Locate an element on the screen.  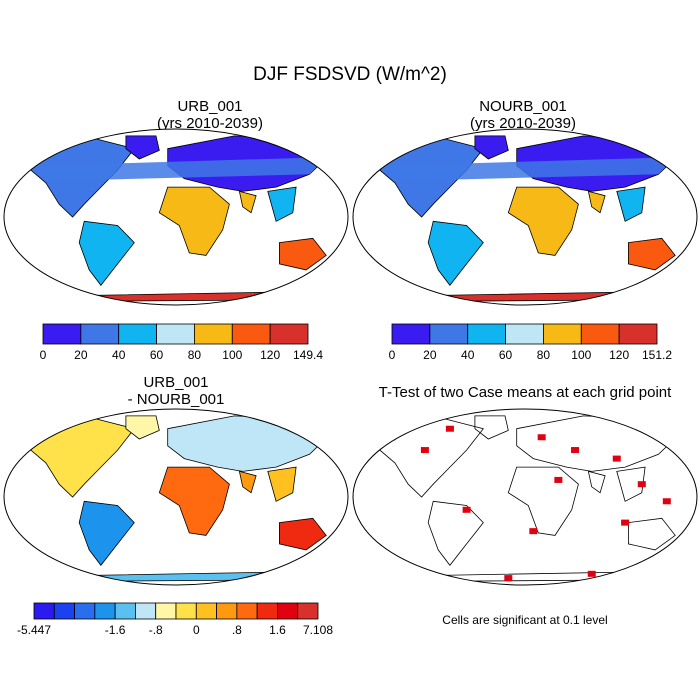
panel-title-urb-line2: (yrs 2010-2039) is located at coordinates (210, 123).